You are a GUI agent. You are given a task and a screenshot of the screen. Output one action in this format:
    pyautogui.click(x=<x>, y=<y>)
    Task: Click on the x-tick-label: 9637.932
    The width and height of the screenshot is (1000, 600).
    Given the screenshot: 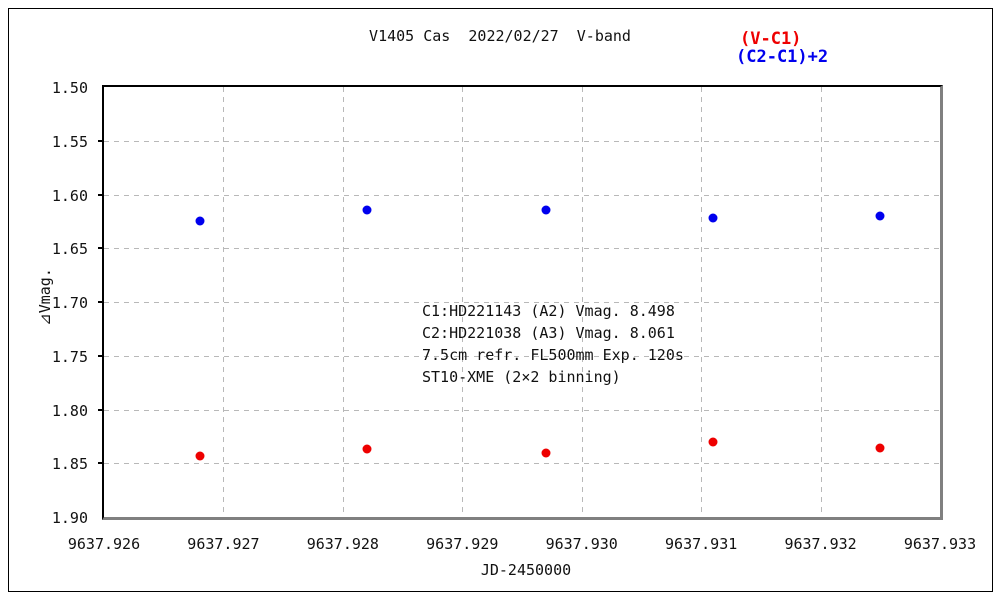 What is the action you would take?
    pyautogui.click(x=820, y=544)
    